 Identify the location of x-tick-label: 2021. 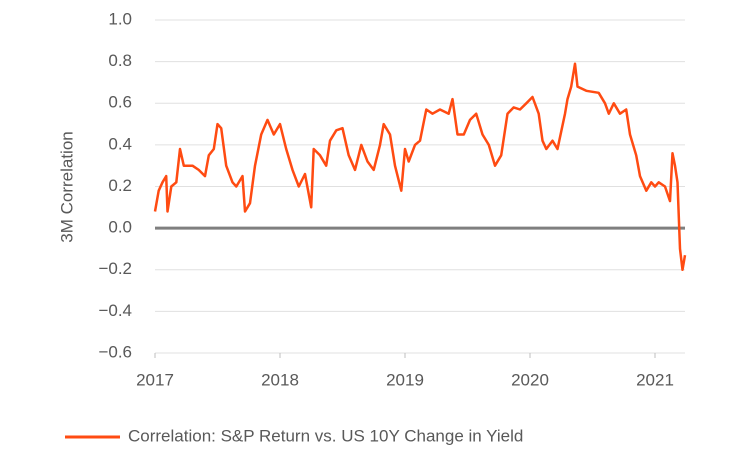
(655, 379).